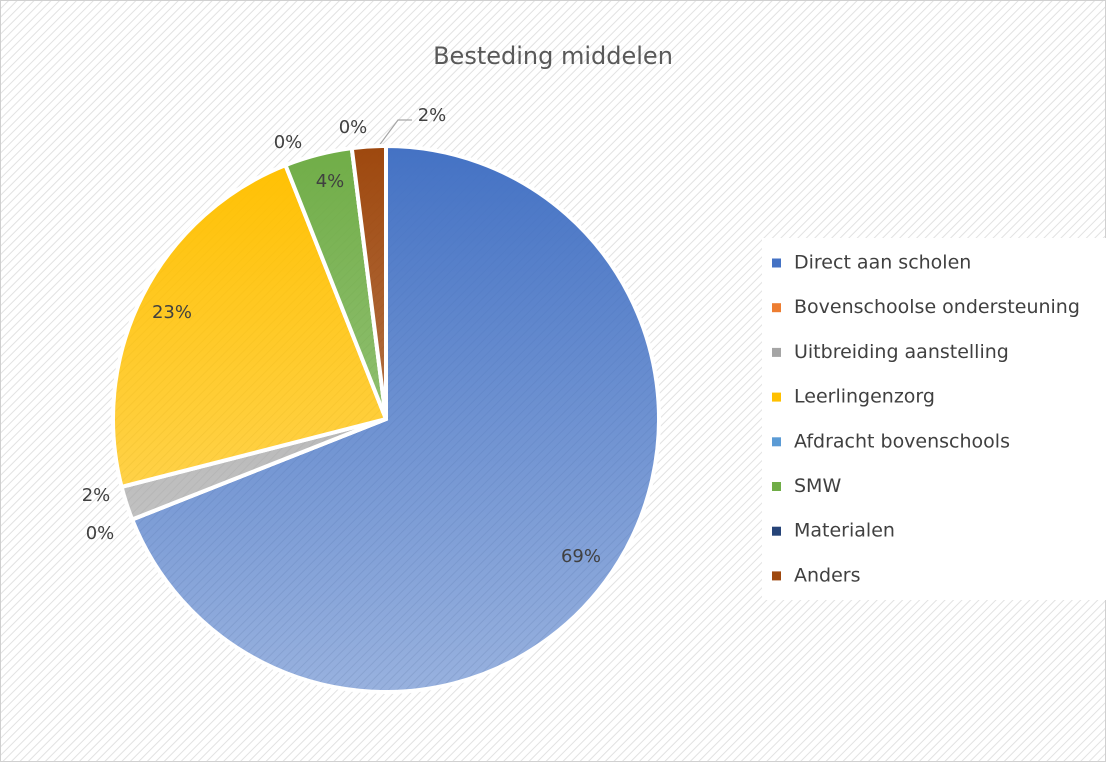 The height and width of the screenshot is (766, 1106). I want to click on chart-title: Besteding middelen, so click(553, 56).